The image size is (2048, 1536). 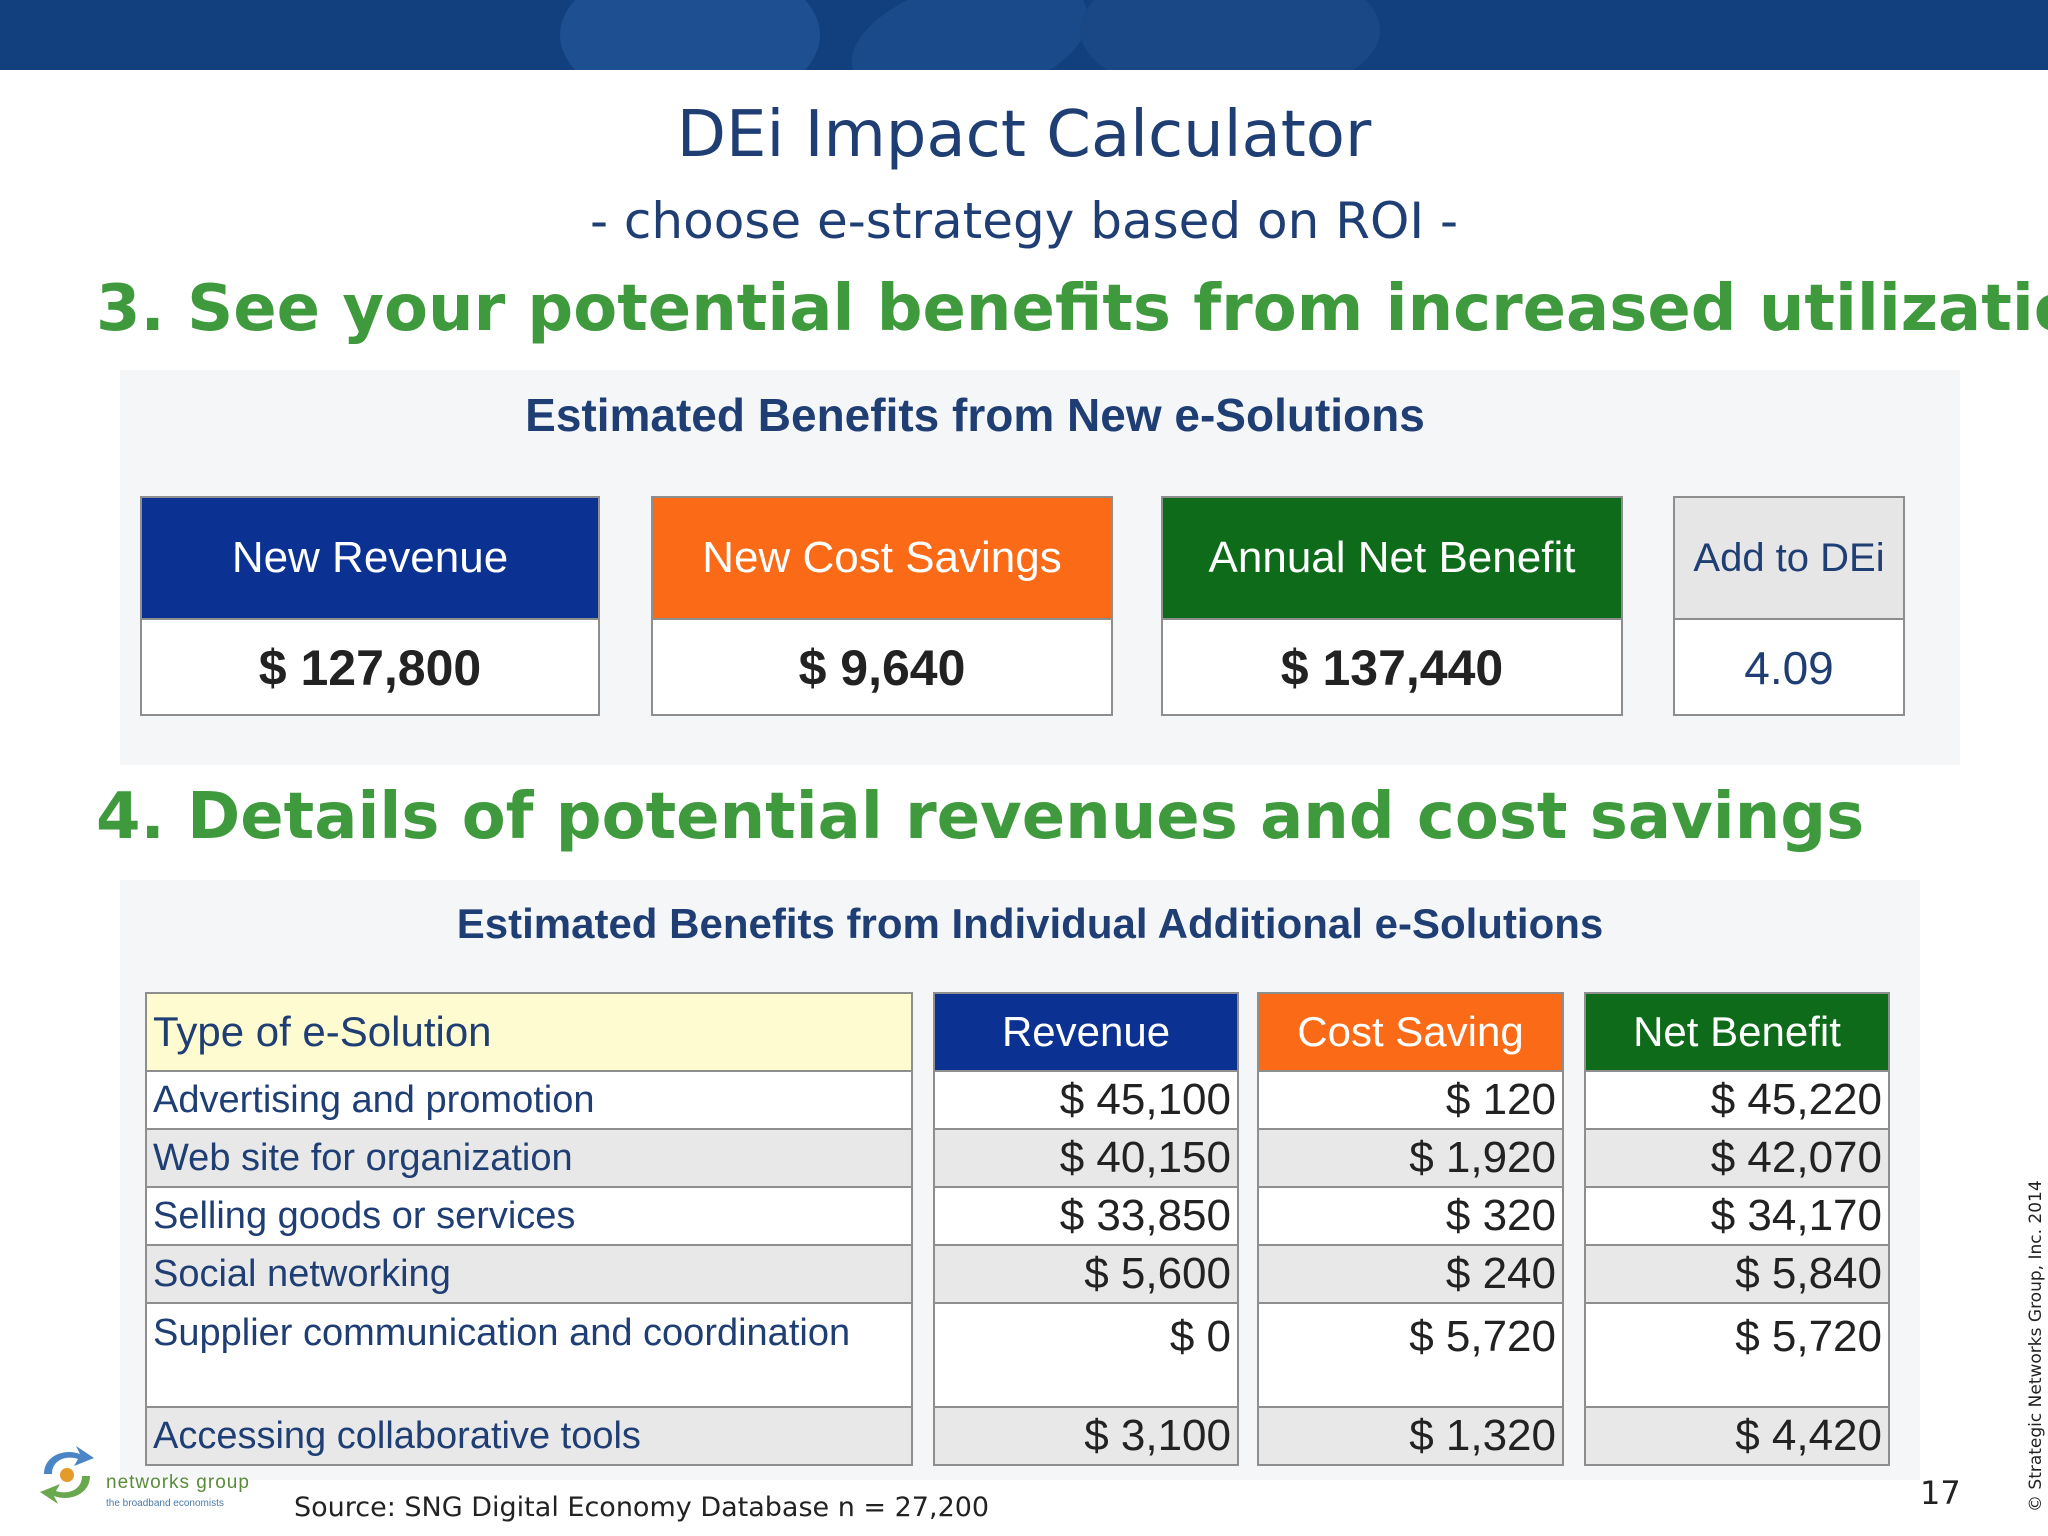 What do you see at coordinates (529, 1275) in the screenshot?
I see `table-cell-type: Social networking` at bounding box center [529, 1275].